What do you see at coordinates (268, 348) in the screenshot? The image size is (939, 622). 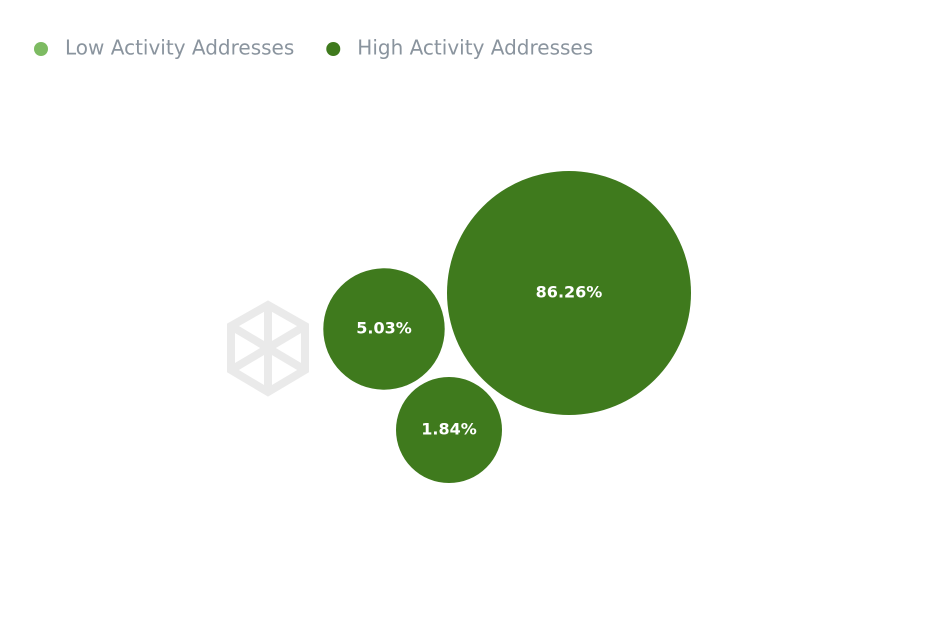 I see `watermark` at bounding box center [268, 348].